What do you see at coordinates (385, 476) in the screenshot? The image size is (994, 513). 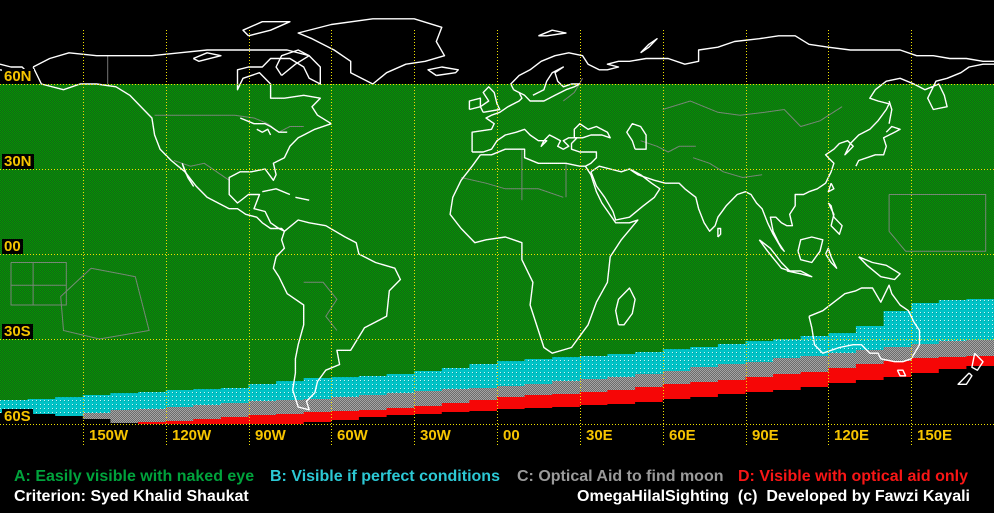 I see `legend-item-b: B: Visible if perfect conditions` at bounding box center [385, 476].